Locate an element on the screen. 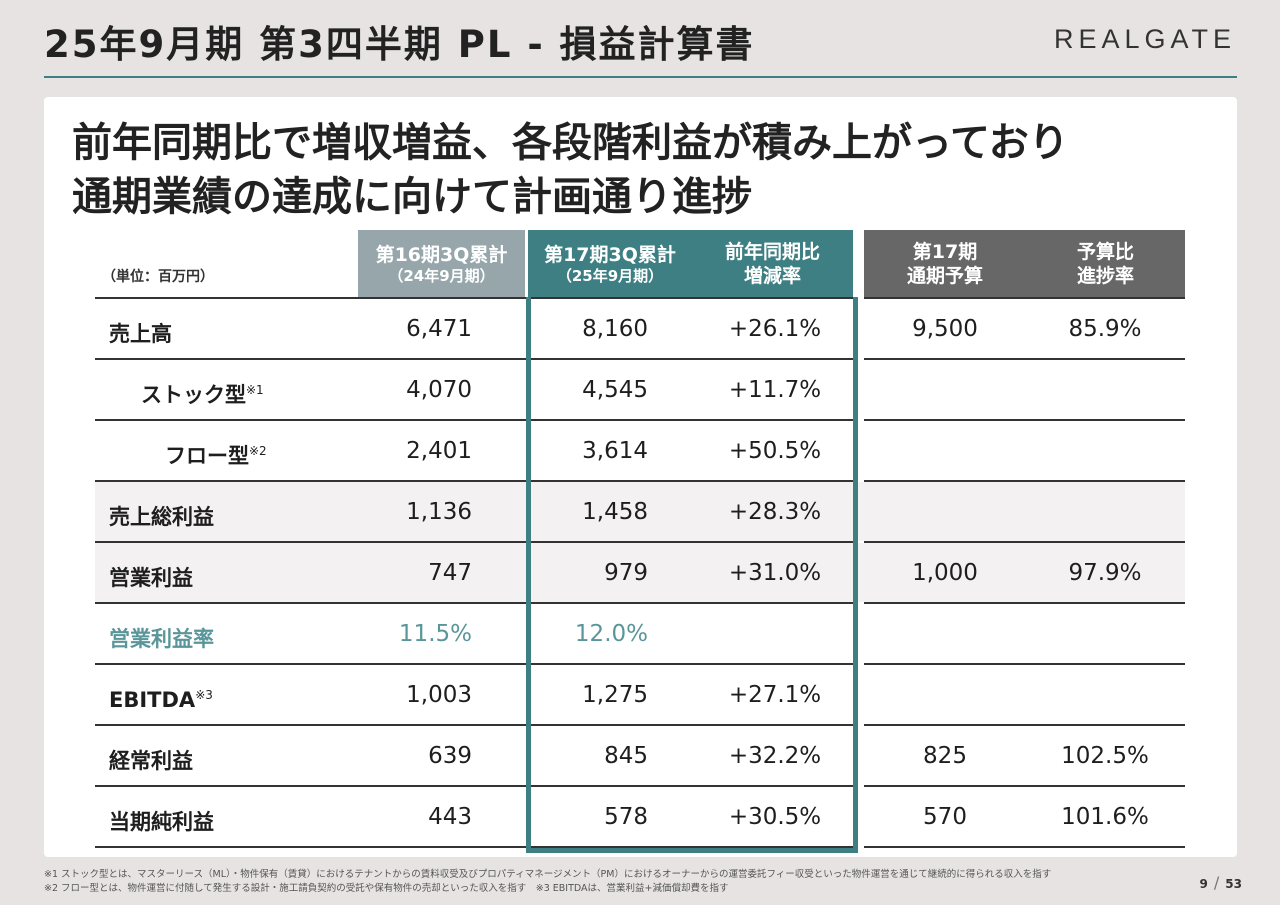 This screenshot has width=1280, height=905. cell-budget: 1,000 is located at coordinates (945, 573).